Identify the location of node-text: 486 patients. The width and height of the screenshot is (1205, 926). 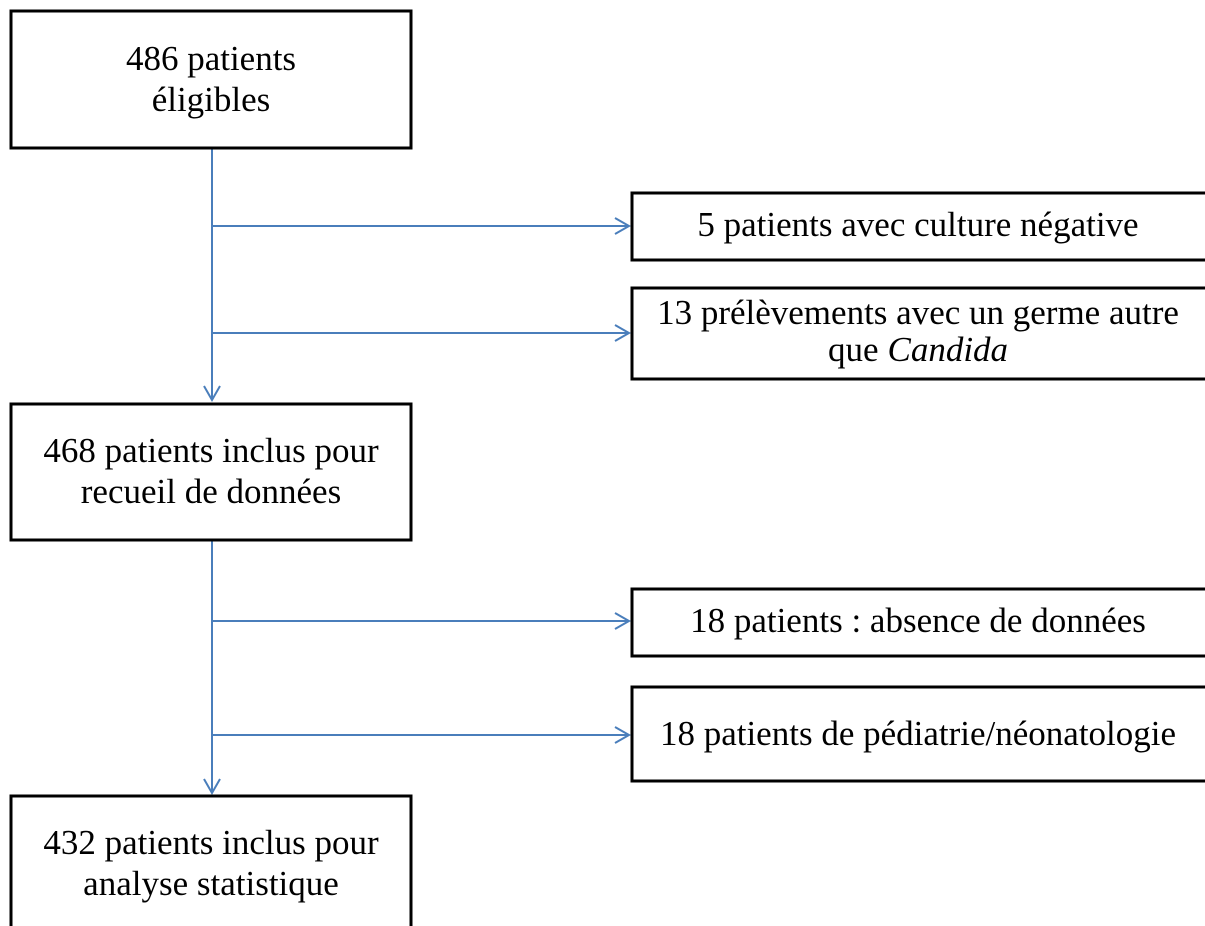
(211, 58).